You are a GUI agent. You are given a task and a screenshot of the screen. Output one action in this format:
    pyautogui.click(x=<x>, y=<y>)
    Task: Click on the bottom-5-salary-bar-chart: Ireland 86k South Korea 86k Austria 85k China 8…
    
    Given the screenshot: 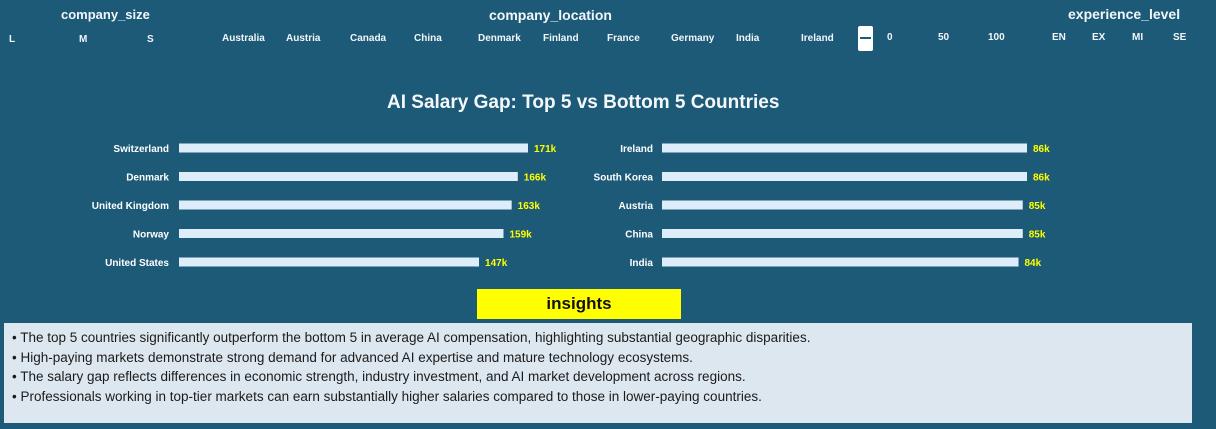 What is the action you would take?
    pyautogui.click(x=822, y=206)
    